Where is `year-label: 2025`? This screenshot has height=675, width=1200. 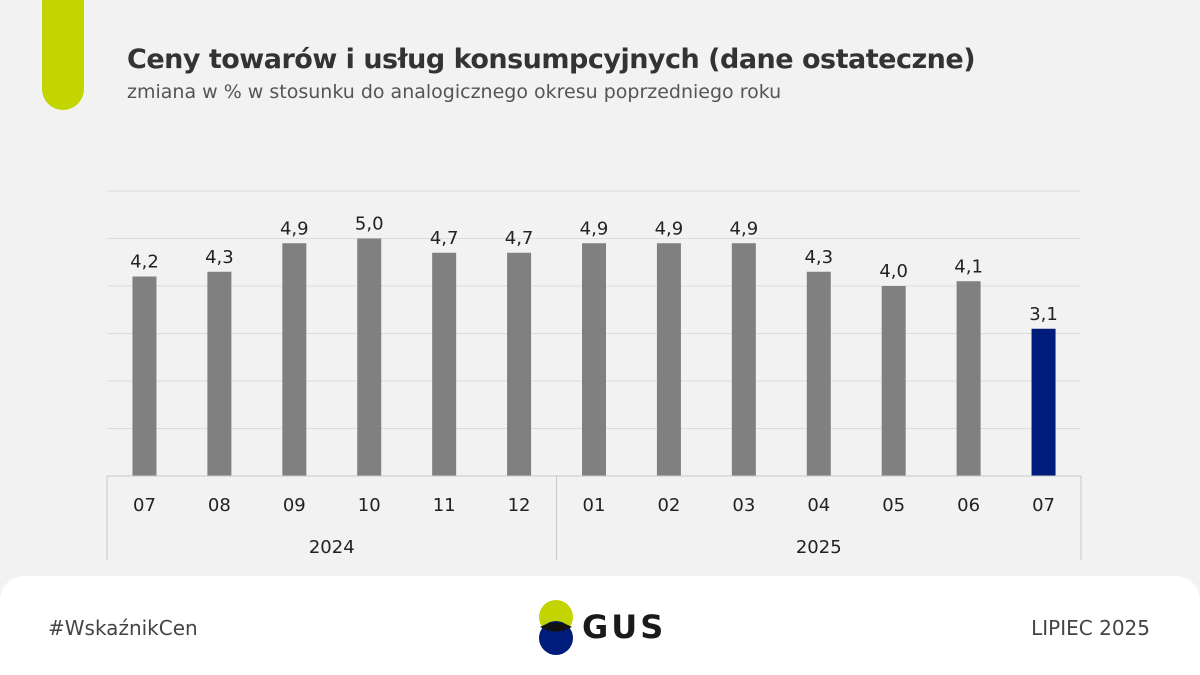 year-label: 2025 is located at coordinates (819, 547).